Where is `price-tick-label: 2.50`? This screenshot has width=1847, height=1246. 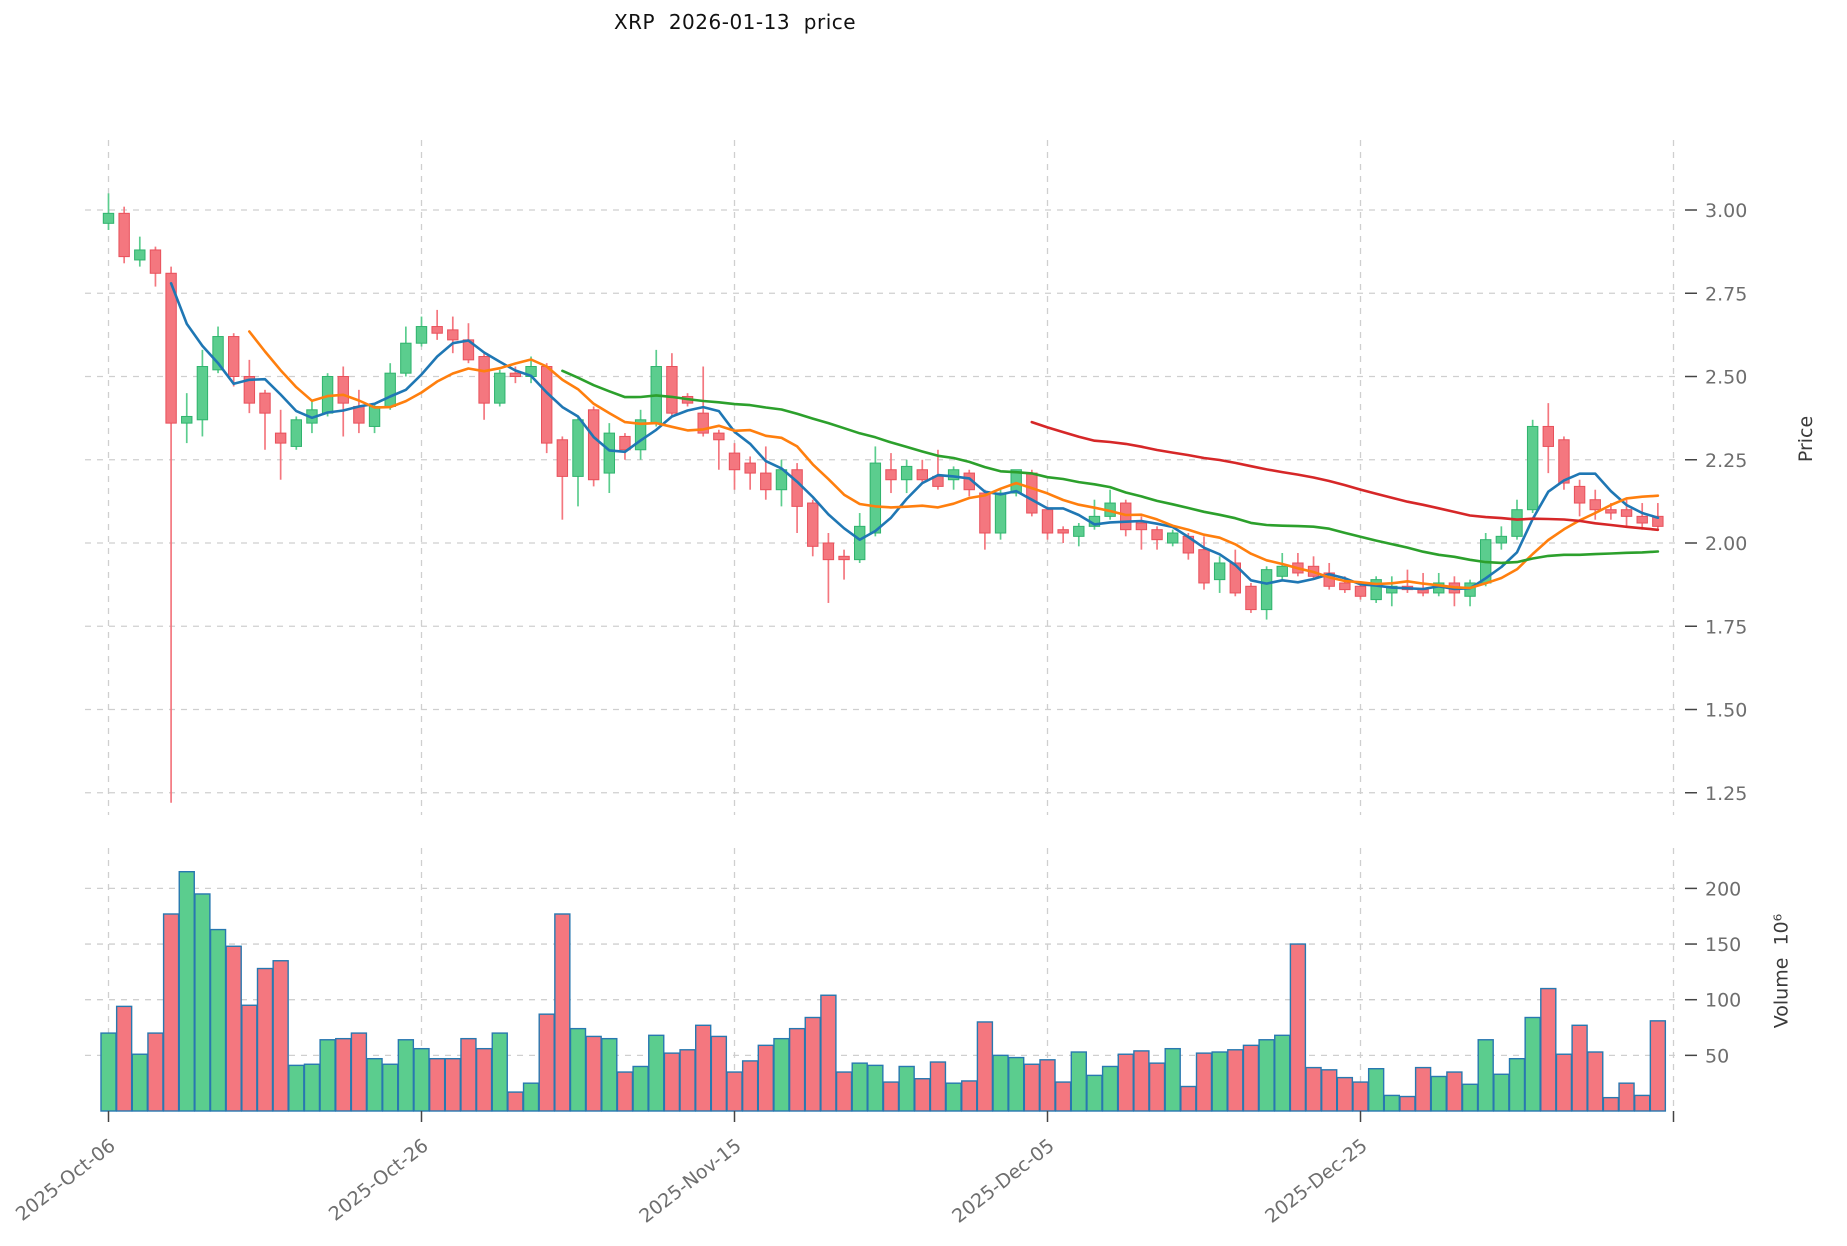
price-tick-label: 2.50 is located at coordinates (1726, 378).